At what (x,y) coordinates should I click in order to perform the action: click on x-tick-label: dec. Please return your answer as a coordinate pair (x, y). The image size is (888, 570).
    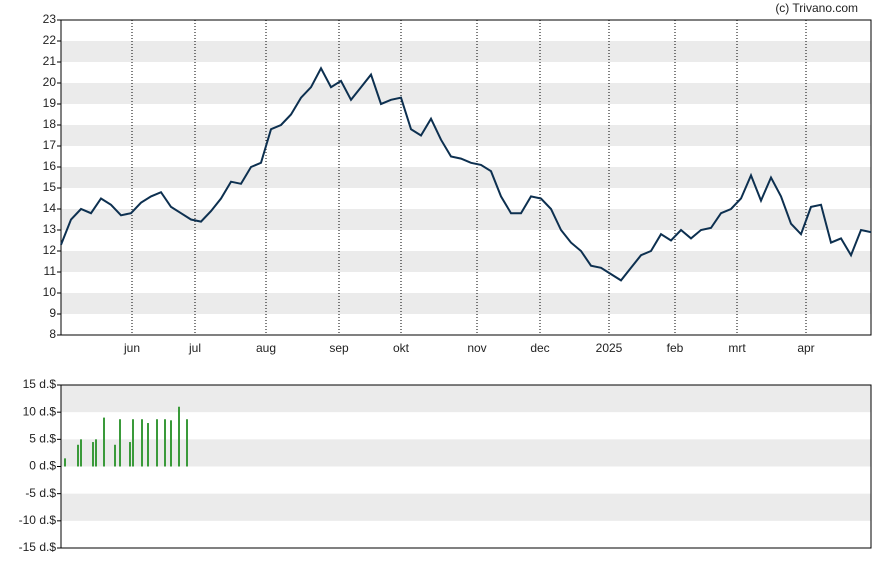
    Looking at the image, I should click on (539, 348).